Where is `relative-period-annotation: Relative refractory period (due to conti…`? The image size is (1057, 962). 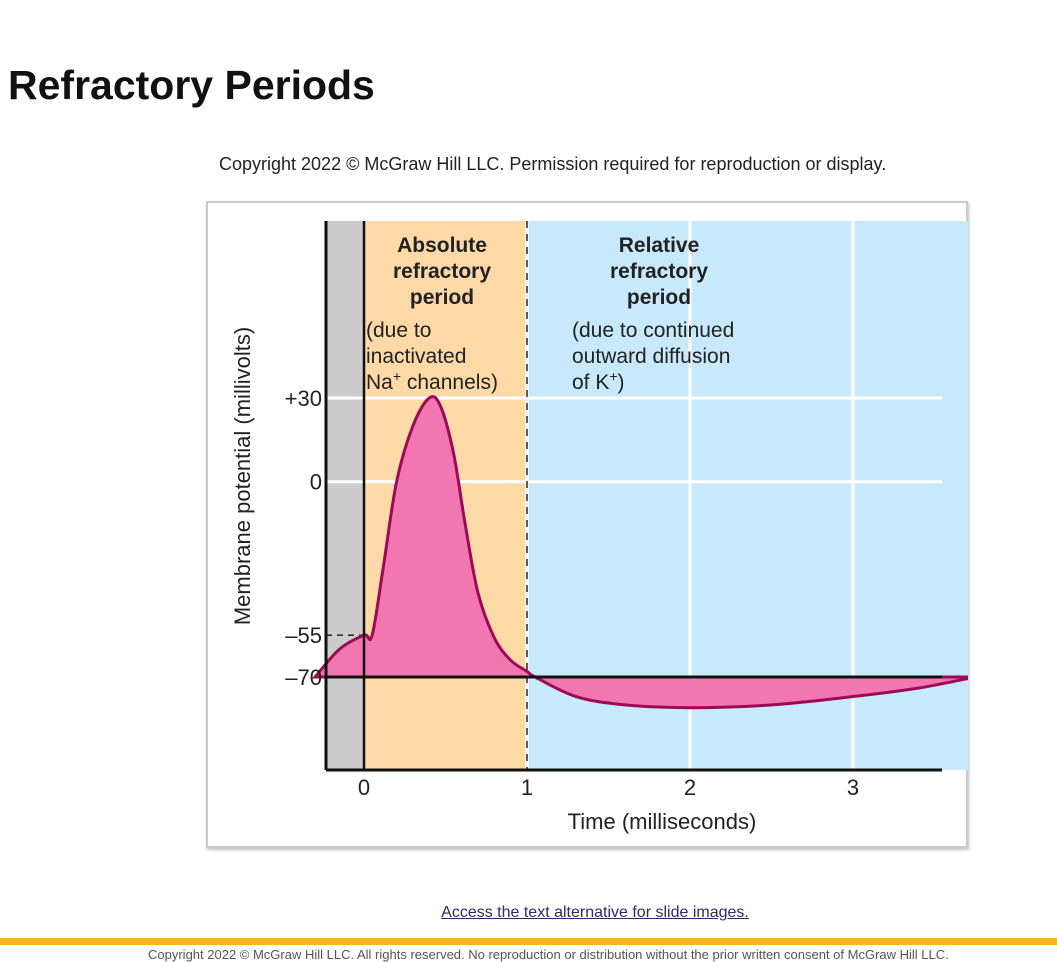
relative-period-annotation: Relative refractory period (due to conti… is located at coordinates (653, 314).